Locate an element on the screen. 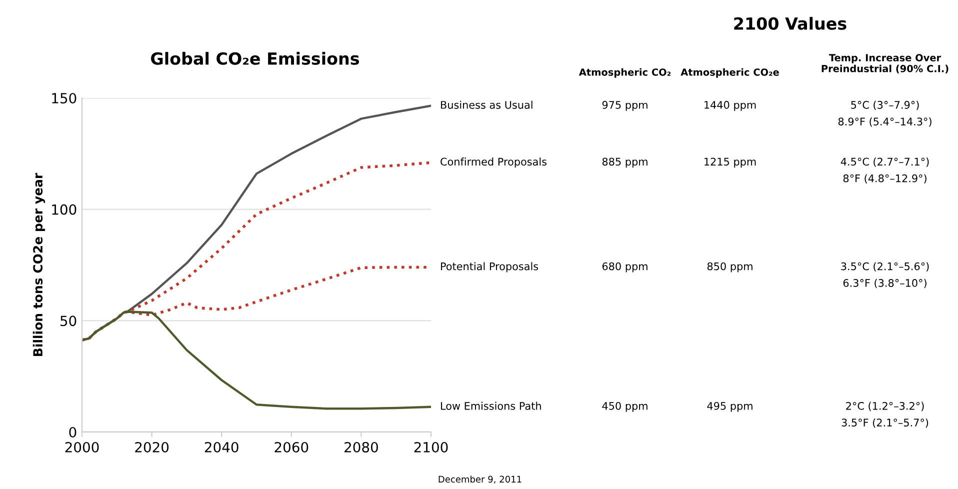 The image size is (958, 489). y-tick-label: 150 is located at coordinates (64, 98).